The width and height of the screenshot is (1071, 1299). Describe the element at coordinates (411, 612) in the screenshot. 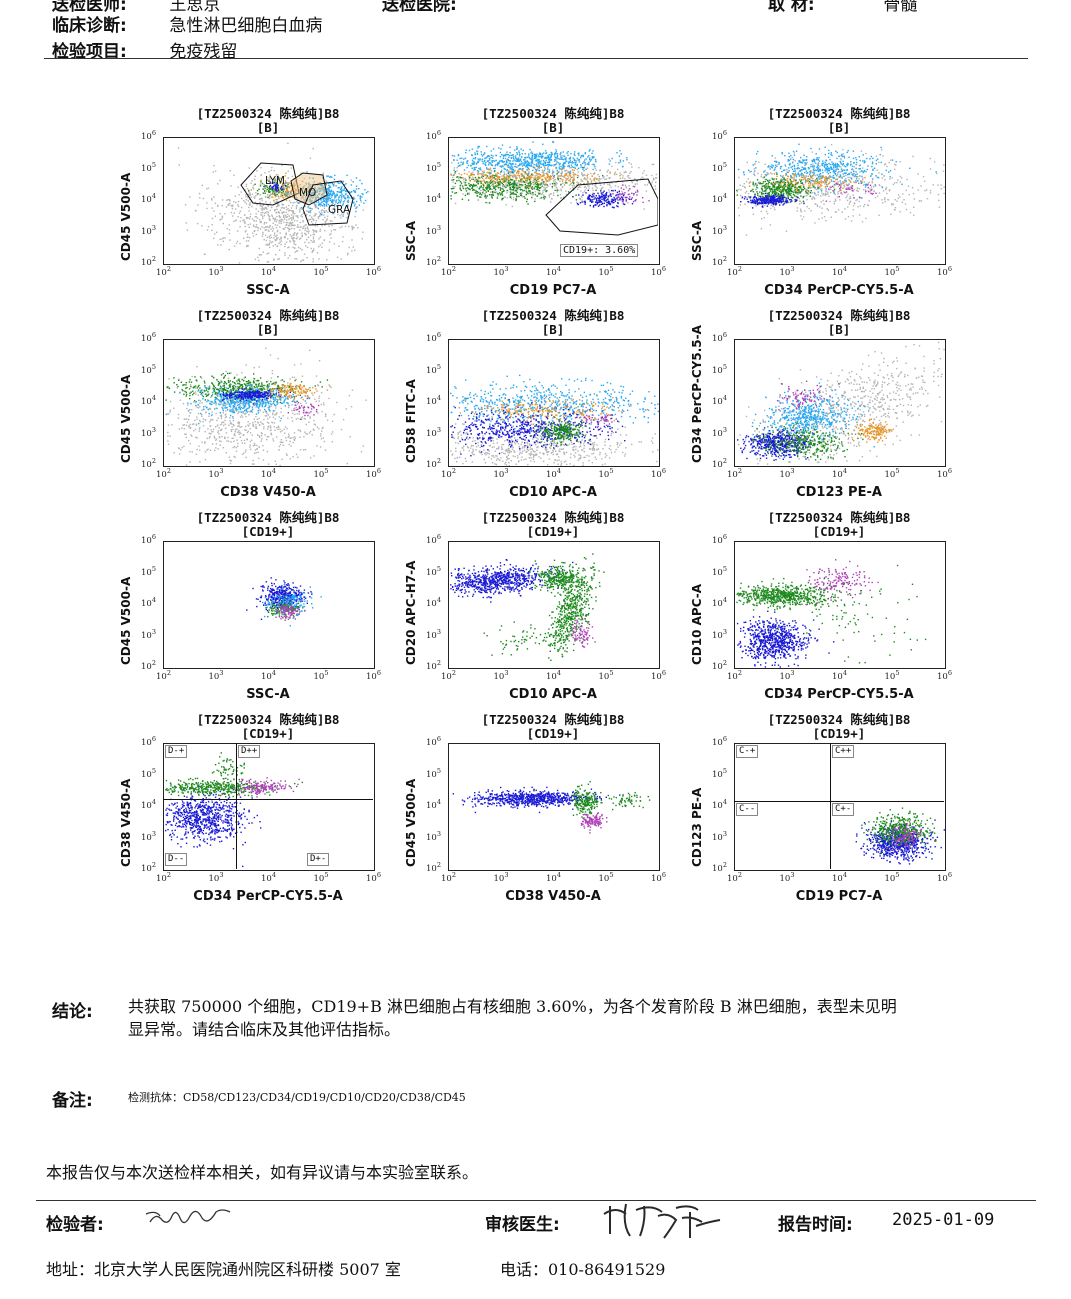

I see `y-axis-label: CD20 APC-H7-A` at that location.